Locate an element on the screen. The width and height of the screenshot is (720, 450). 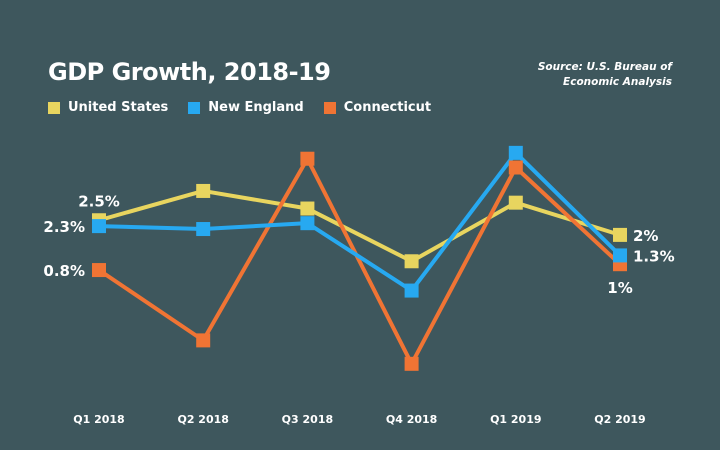
data-point-united-states-q2-2019 is located at coordinates (620, 234).